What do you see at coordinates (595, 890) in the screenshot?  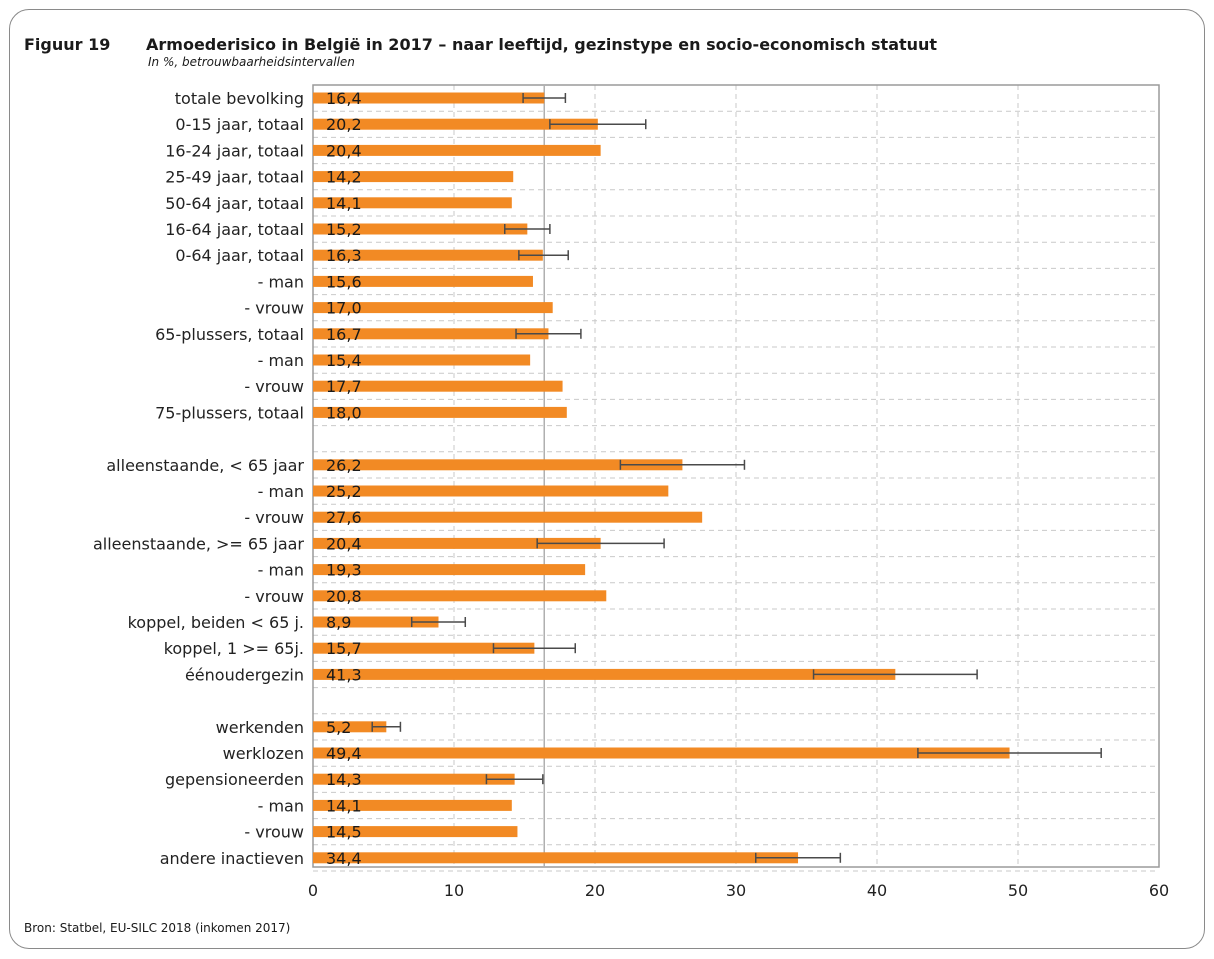 I see `x-tick-label: 20` at bounding box center [595, 890].